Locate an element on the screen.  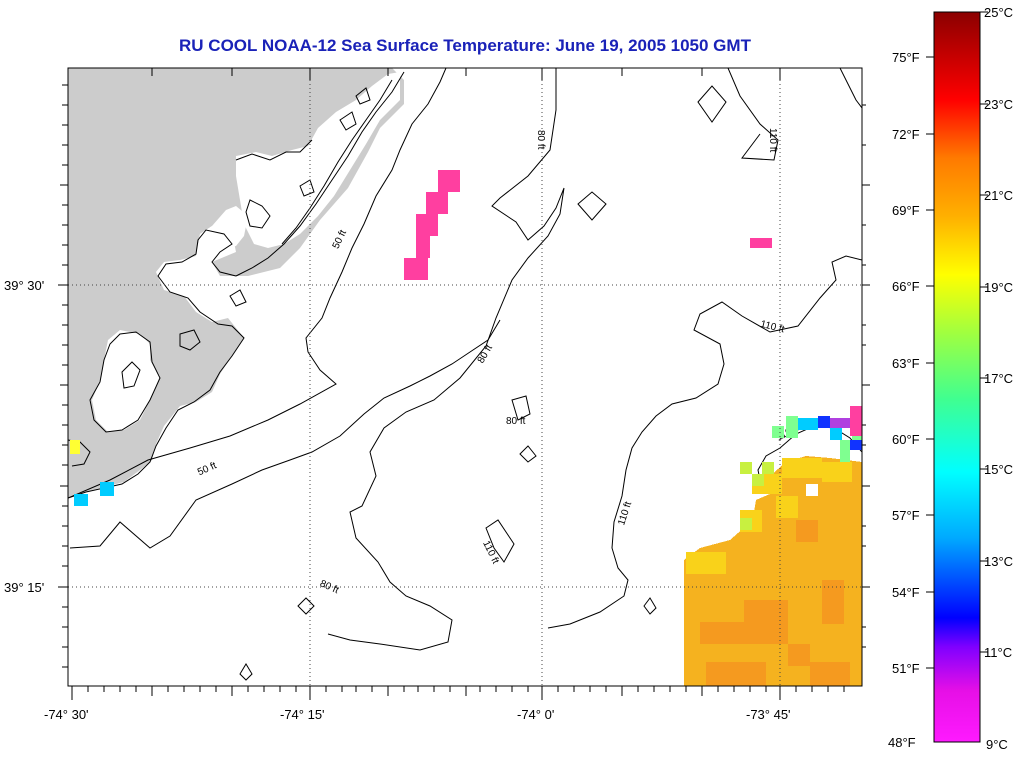
y-tick-label: 39° 15' is located at coordinates (24, 587).